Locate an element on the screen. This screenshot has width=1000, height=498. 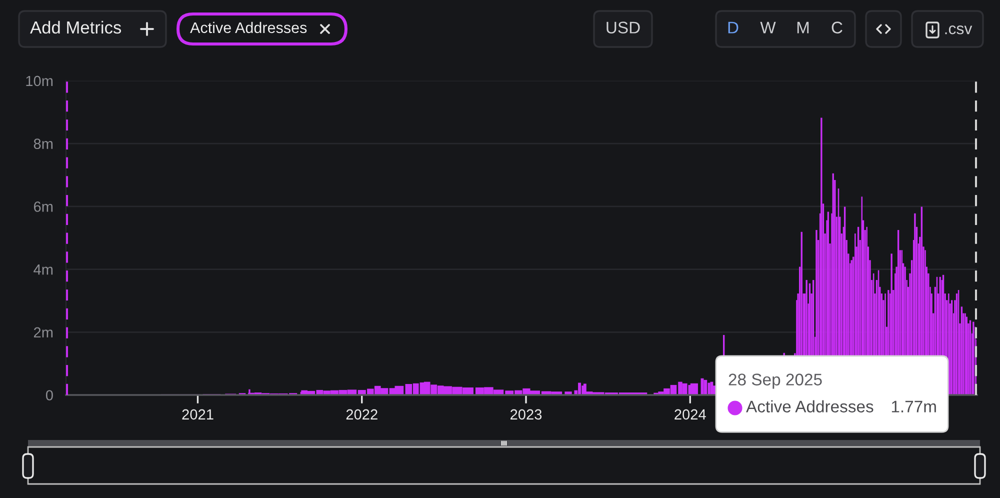
text: D is located at coordinates (733, 28).